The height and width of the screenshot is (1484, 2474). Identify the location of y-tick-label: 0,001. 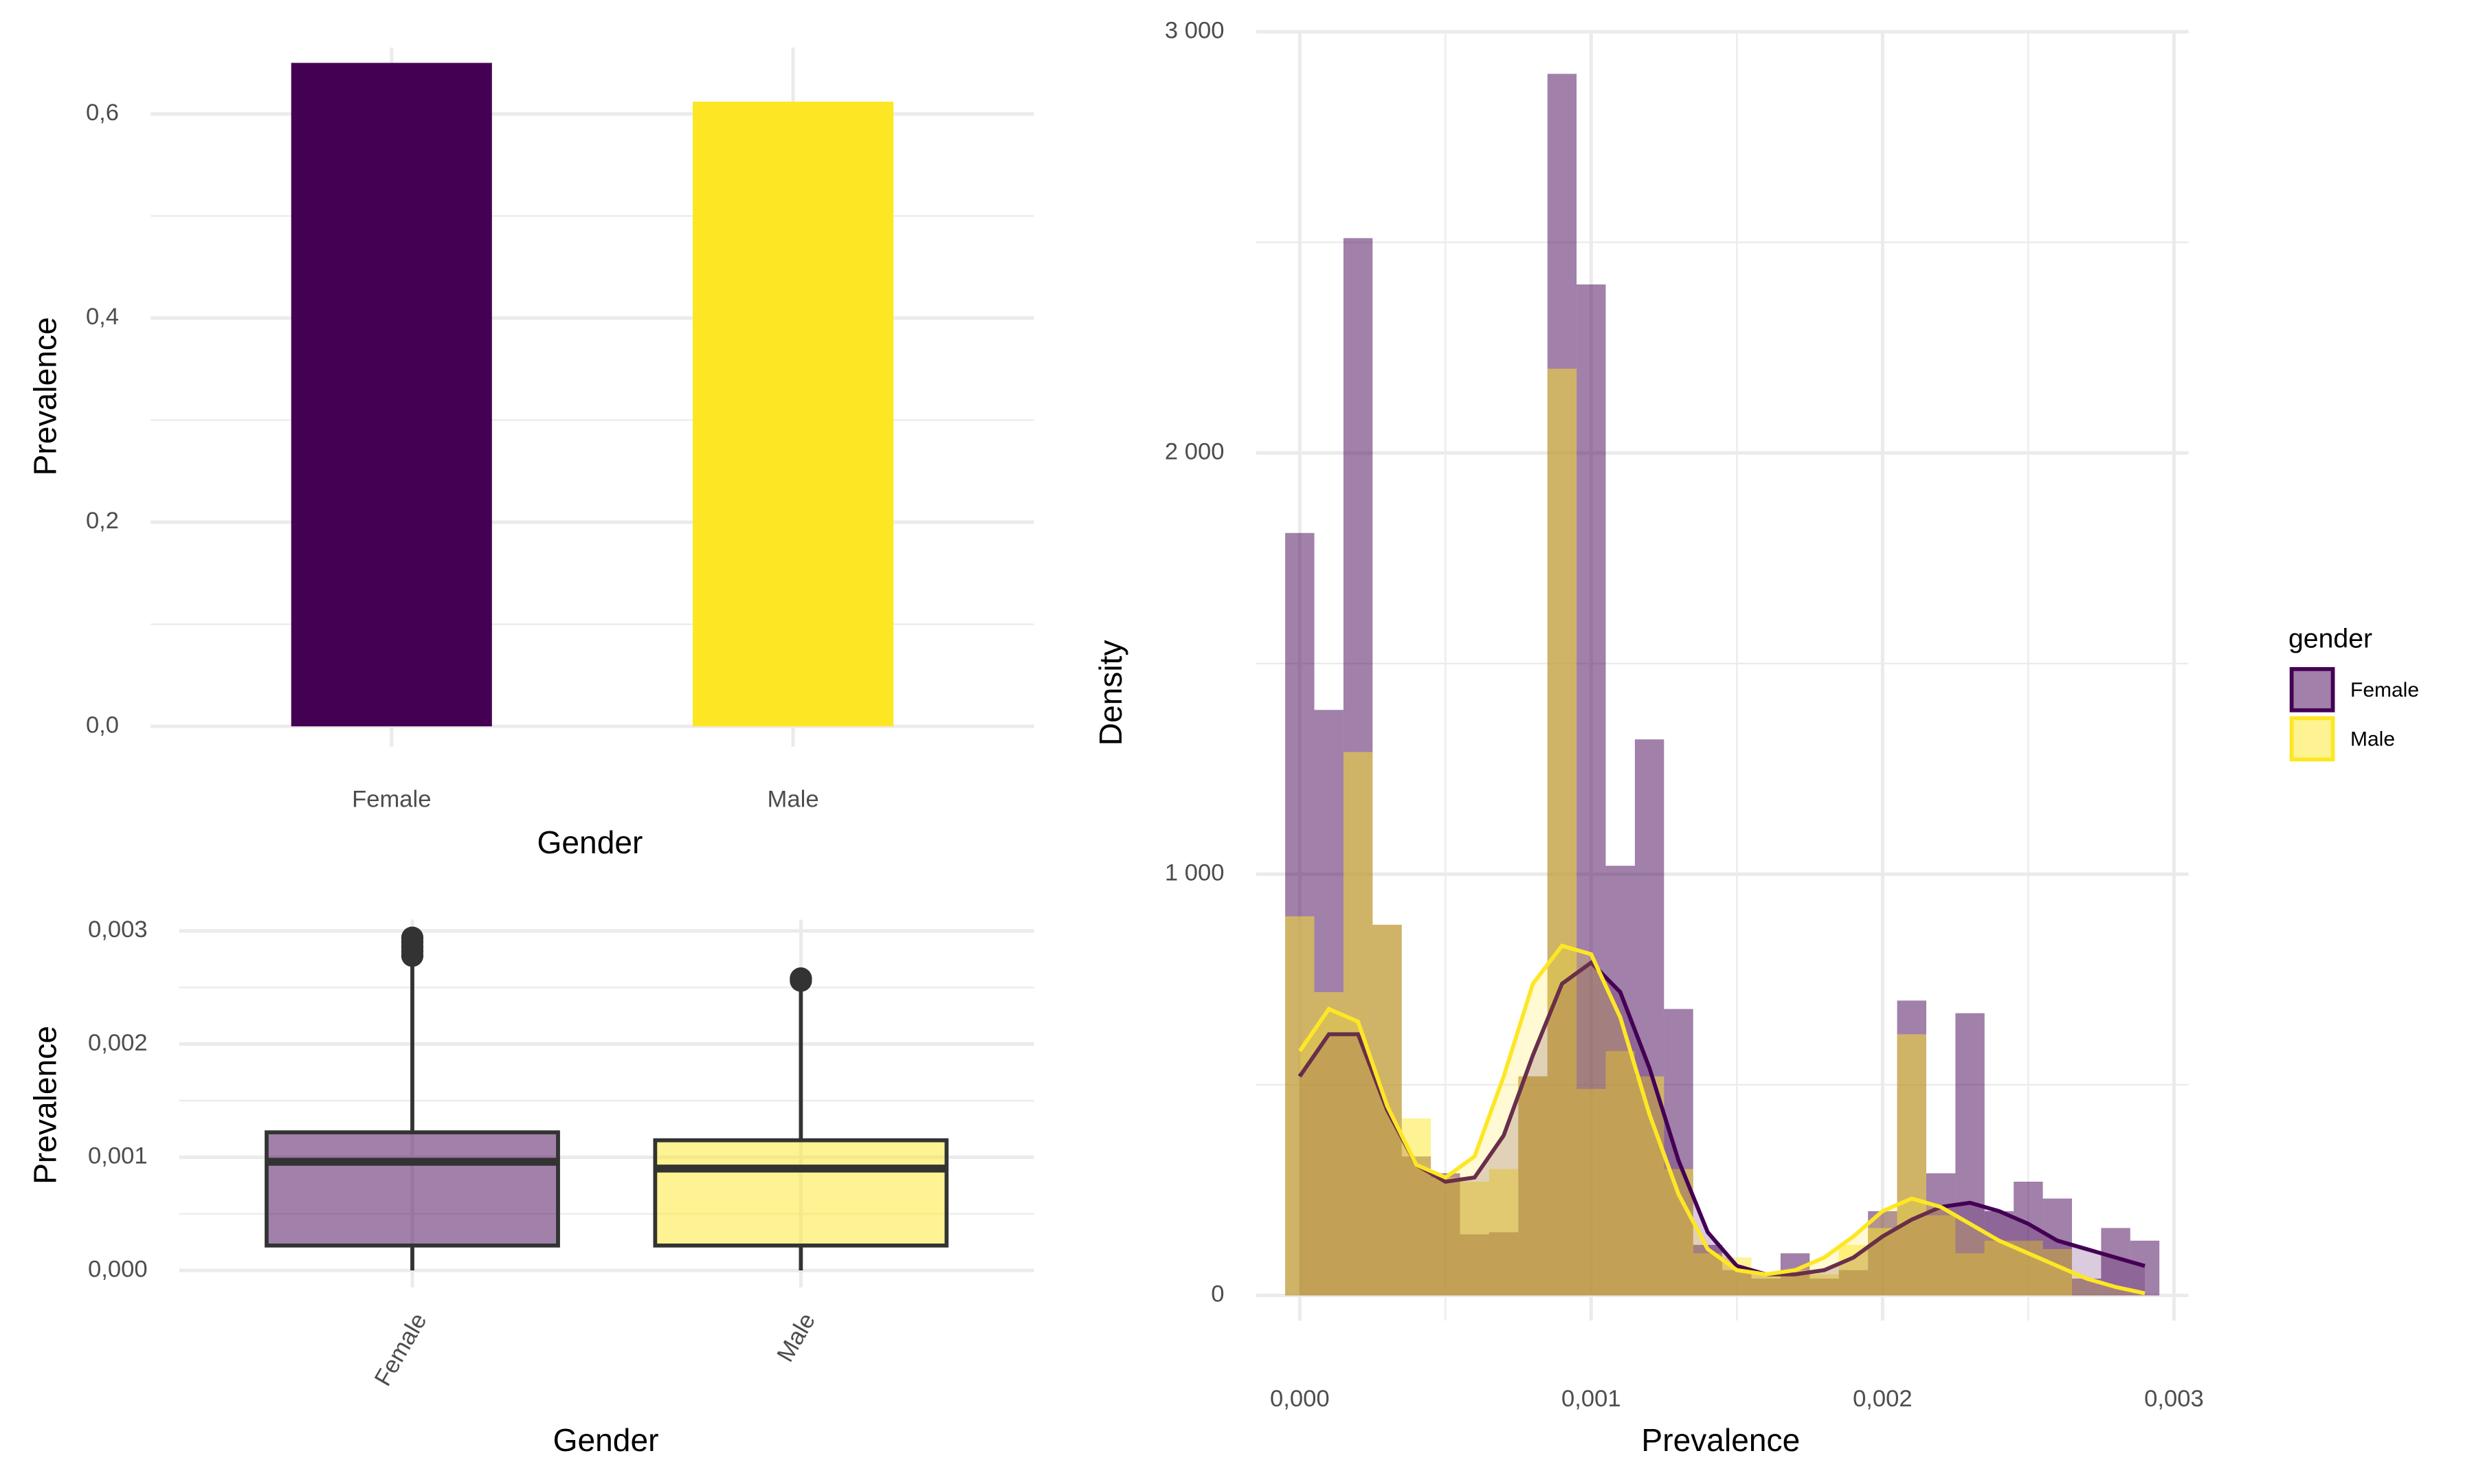
(118, 1156).